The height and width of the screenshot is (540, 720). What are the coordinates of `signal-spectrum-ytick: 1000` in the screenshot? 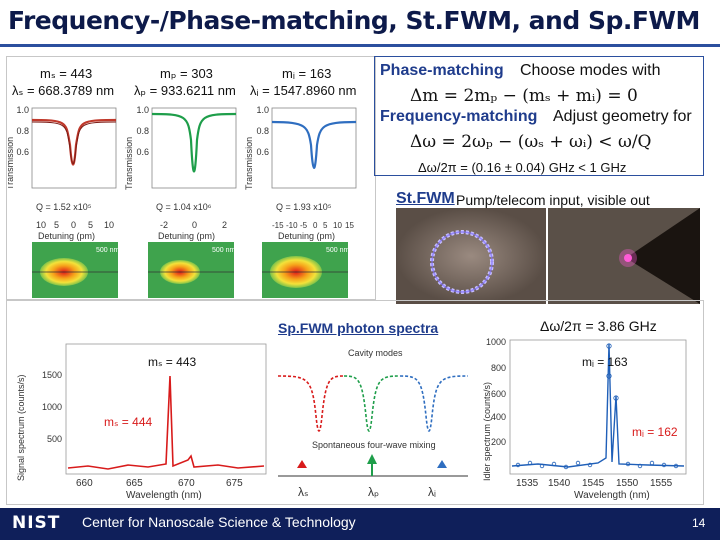 It's located at (52, 407).